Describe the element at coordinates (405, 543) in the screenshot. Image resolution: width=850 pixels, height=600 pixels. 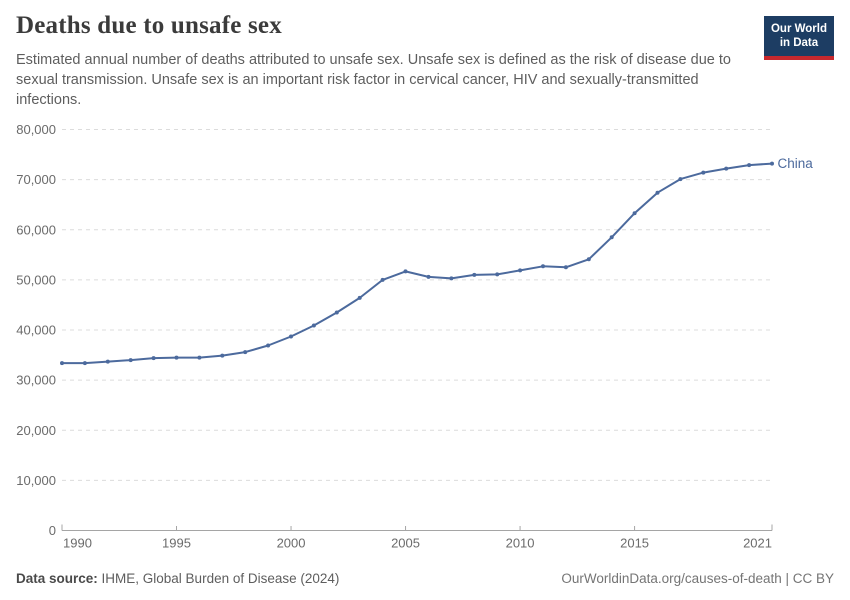
I see `x-tick-label: 2005` at that location.